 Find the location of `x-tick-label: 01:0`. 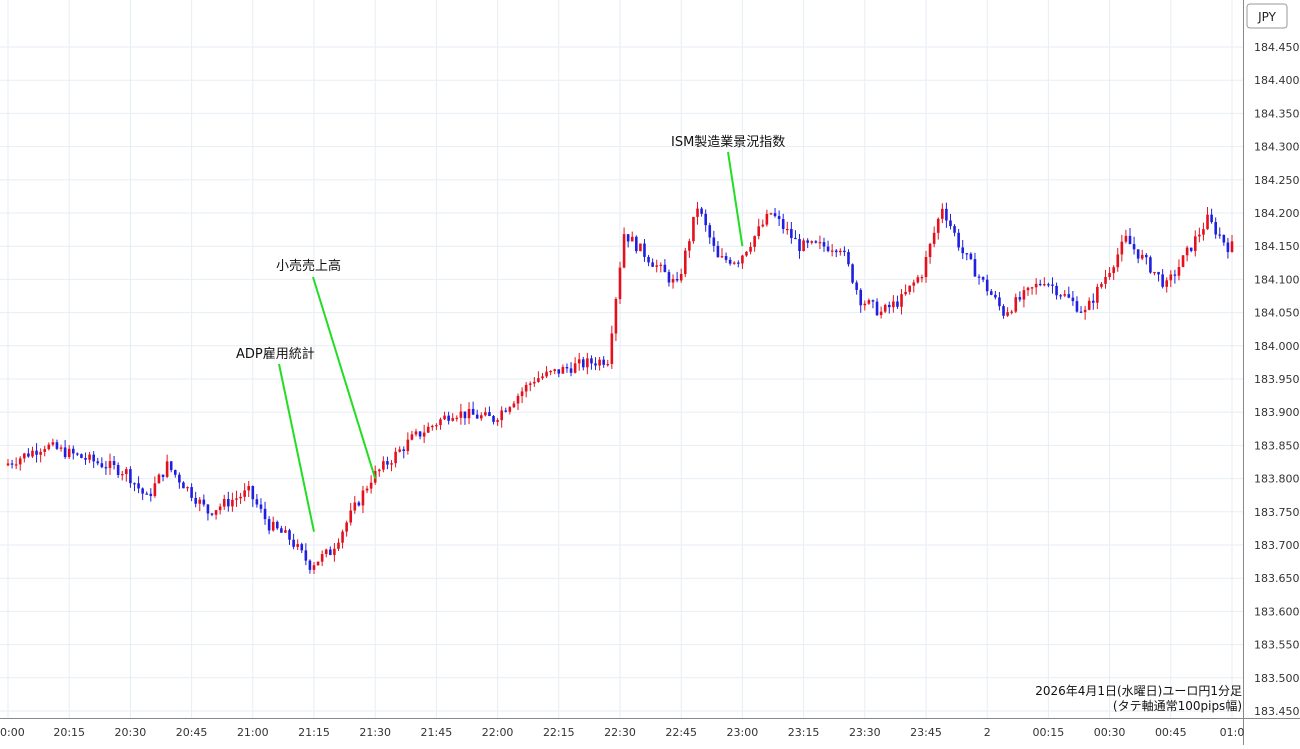

x-tick-label: 01:0 is located at coordinates (1232, 732).